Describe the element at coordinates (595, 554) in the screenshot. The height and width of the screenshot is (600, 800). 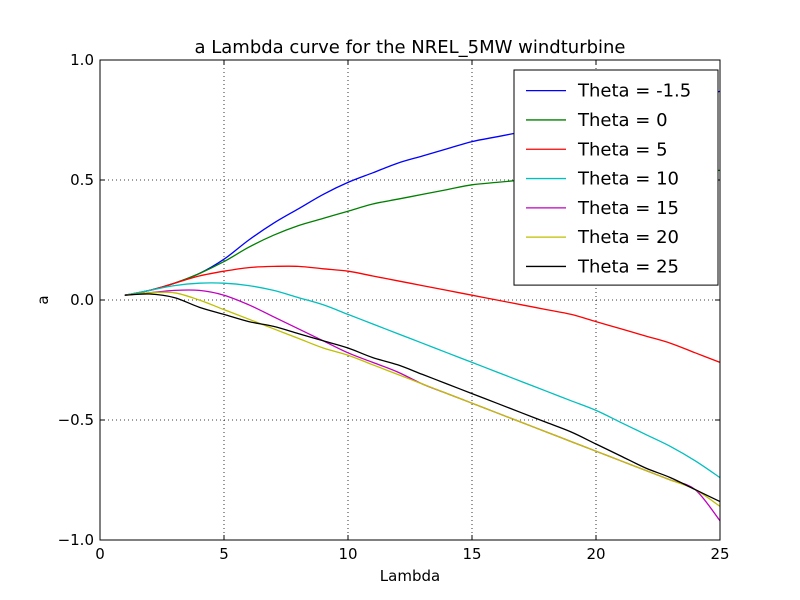
I see `x-tick-label: 20` at that location.